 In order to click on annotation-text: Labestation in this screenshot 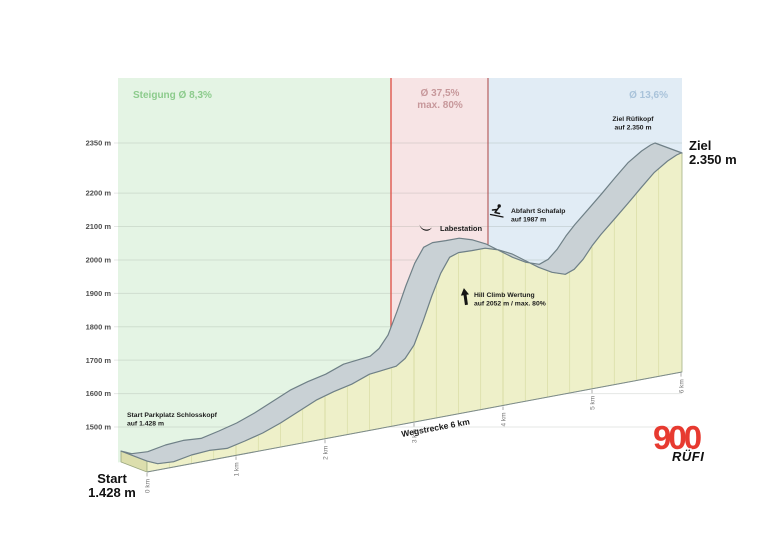, I will do `click(461, 228)`.